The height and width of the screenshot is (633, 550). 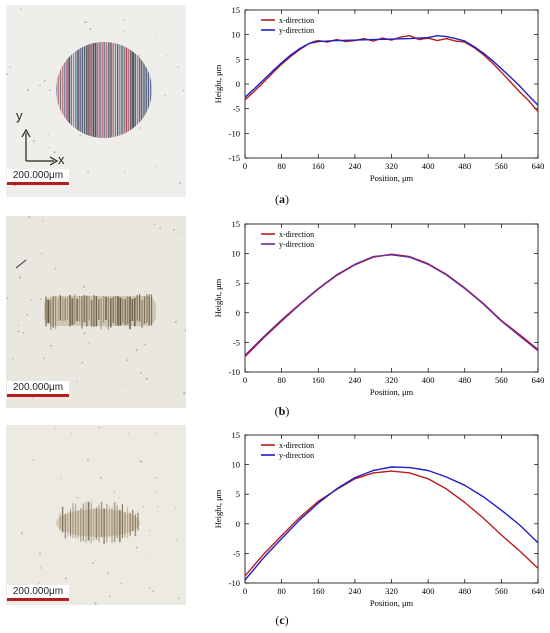 I want to click on scale-bar-b: 200.000μm, so click(x=38, y=389).